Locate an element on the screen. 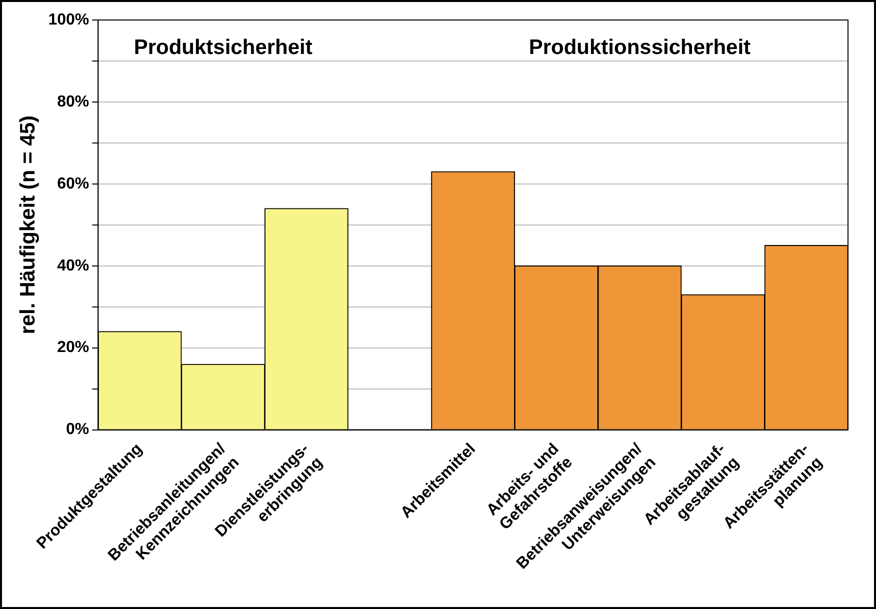 Image resolution: width=876 pixels, height=609 pixels. y-tick-label: 60% is located at coordinates (73, 183).